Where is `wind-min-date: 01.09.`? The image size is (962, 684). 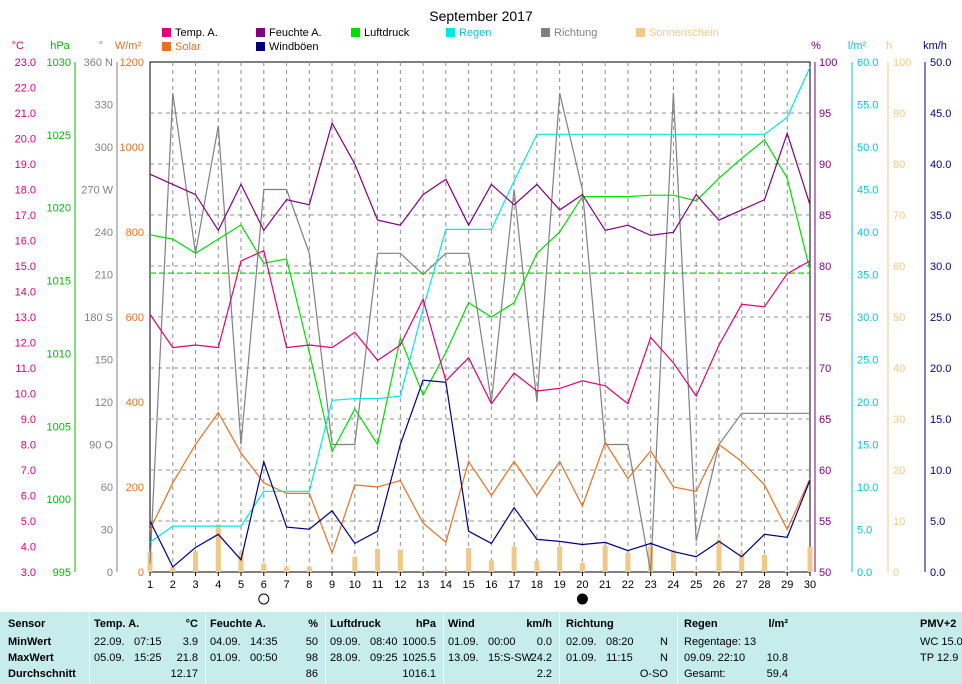
wind-min-date: 01.09. is located at coordinates (463, 642).